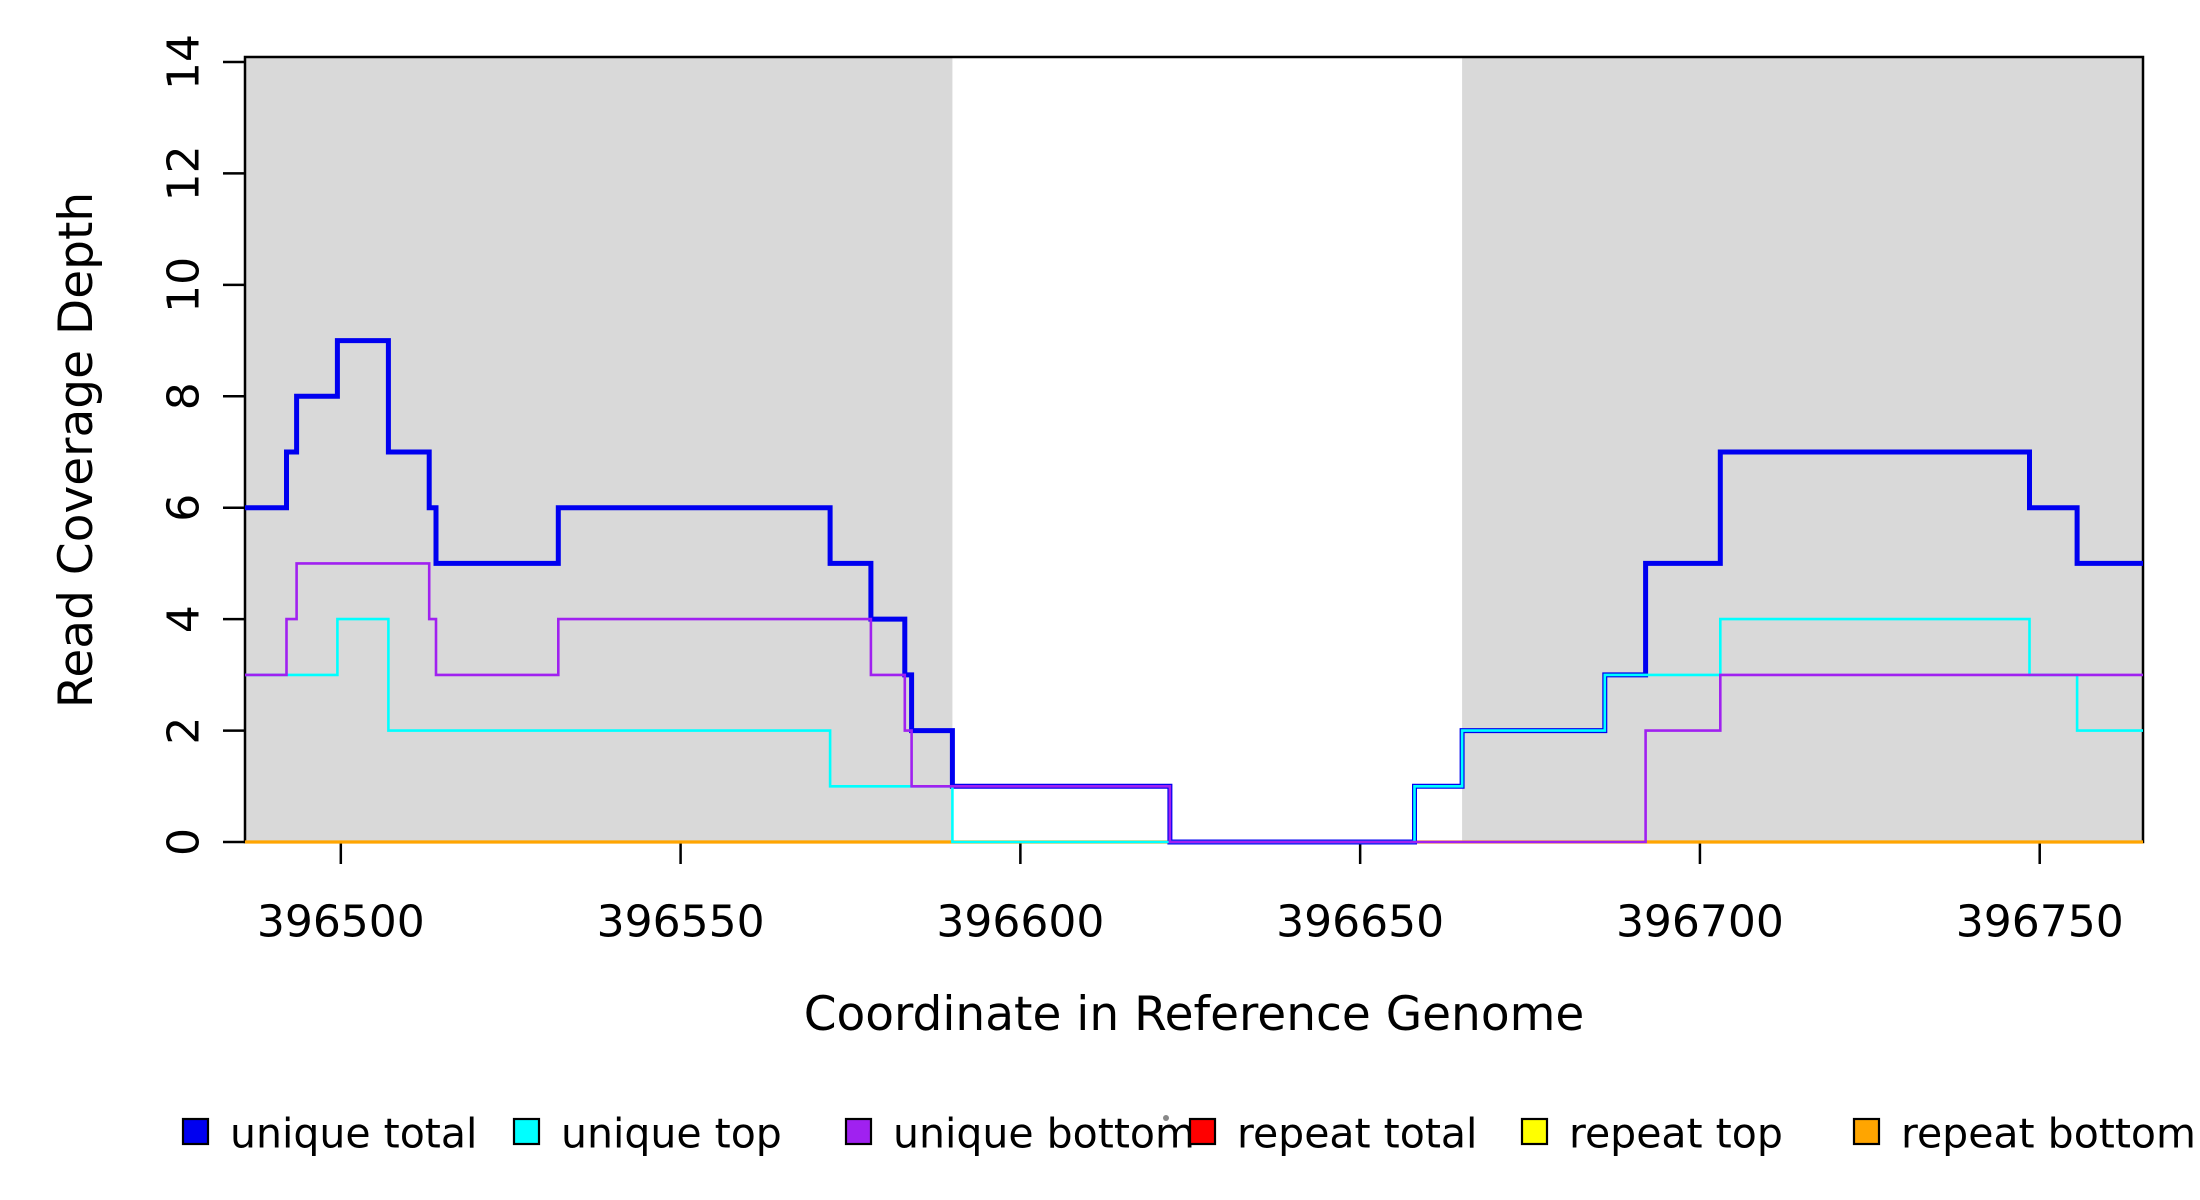  I want to click on legend-entry-unique-total: unique total, so click(329, 1134).